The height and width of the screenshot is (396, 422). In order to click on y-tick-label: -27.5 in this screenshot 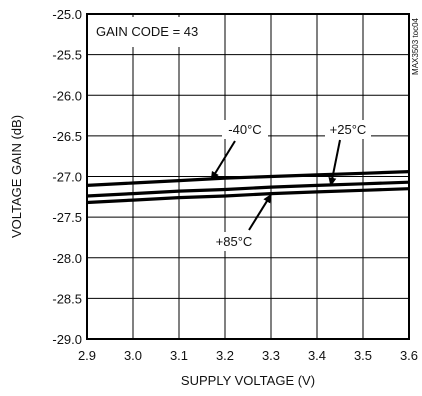, I will do `click(67, 217)`.